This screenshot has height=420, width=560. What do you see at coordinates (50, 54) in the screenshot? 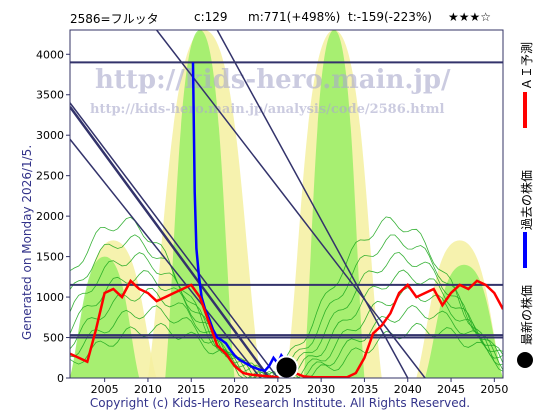
I see `y-tick-label-8: 4000` at bounding box center [50, 54].